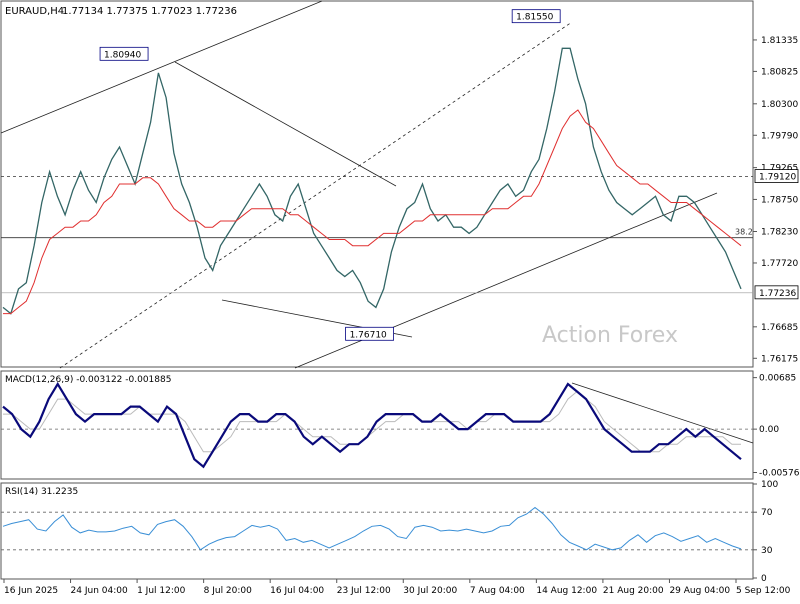  Describe the element at coordinates (372, 528) in the screenshot. I see `series-line-rsi` at that location.